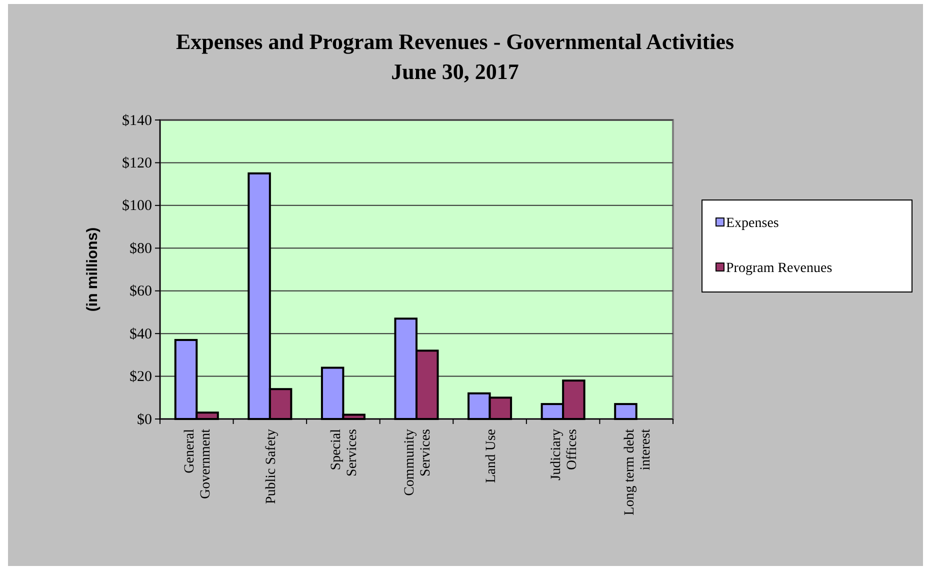  I want to click on y-tick-label: $120, so click(137, 164).